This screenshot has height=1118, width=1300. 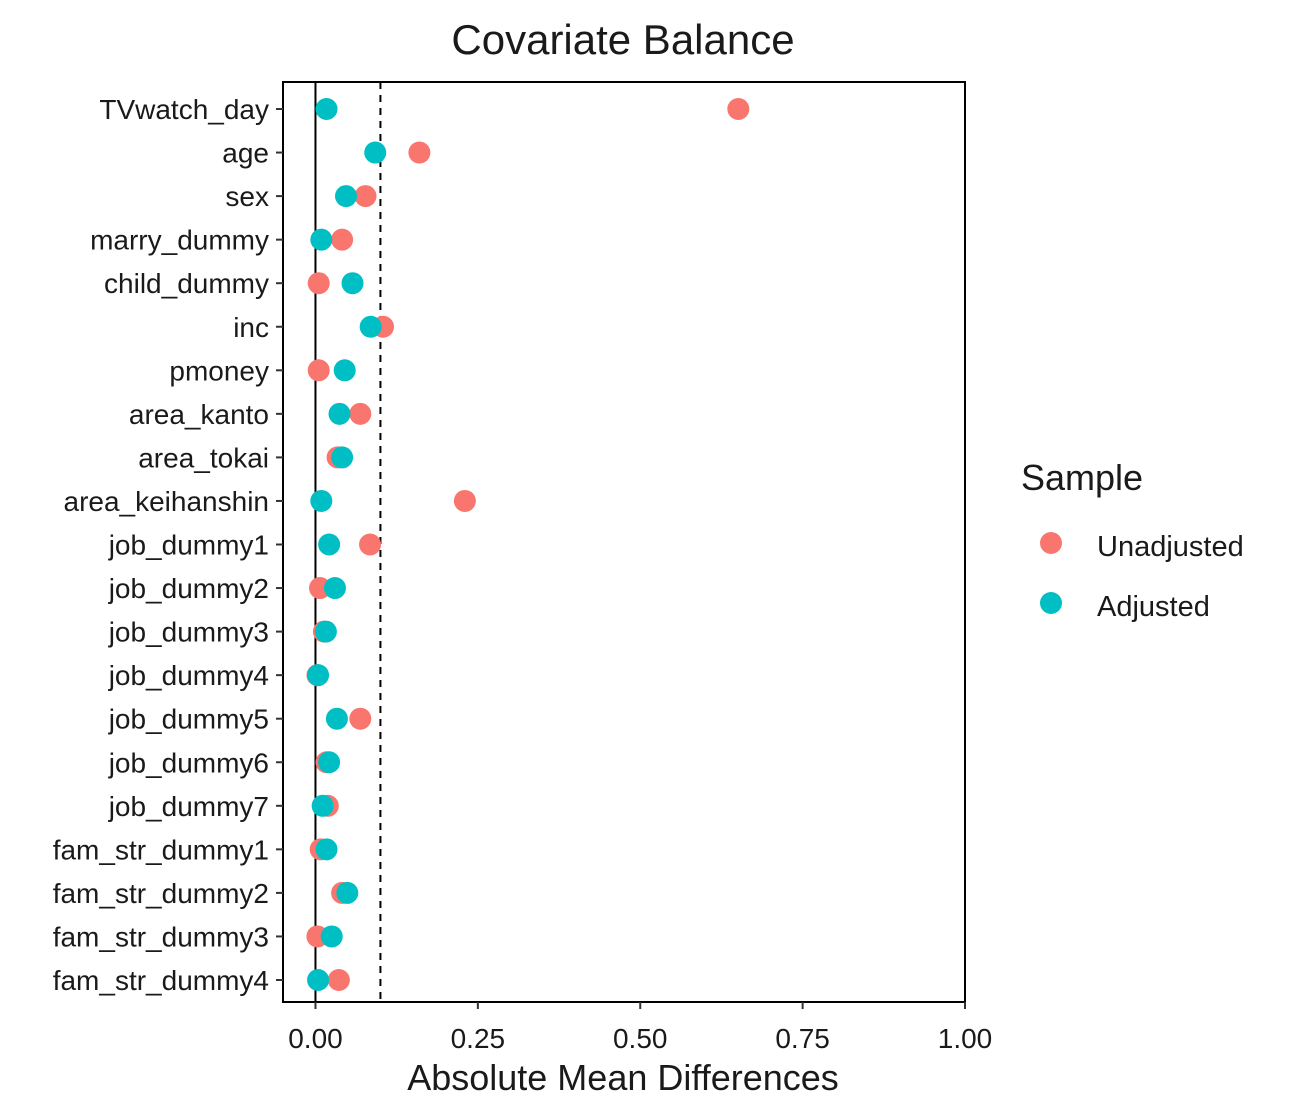 What do you see at coordinates (219, 370) in the screenshot?
I see `y-tick-label: pmoney` at bounding box center [219, 370].